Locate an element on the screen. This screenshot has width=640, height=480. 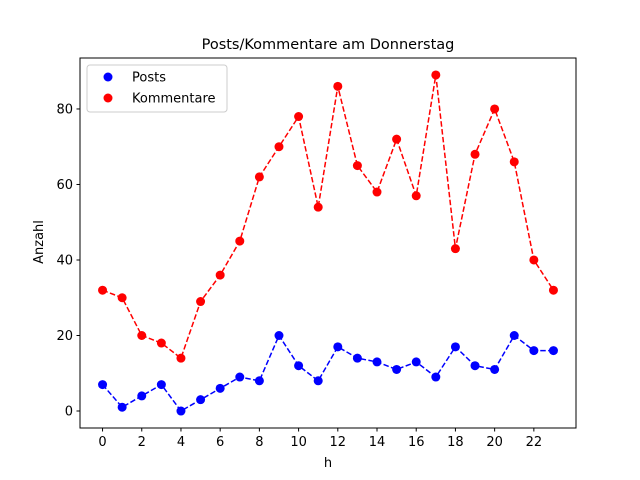
legend-marker-posts is located at coordinates (108, 77).